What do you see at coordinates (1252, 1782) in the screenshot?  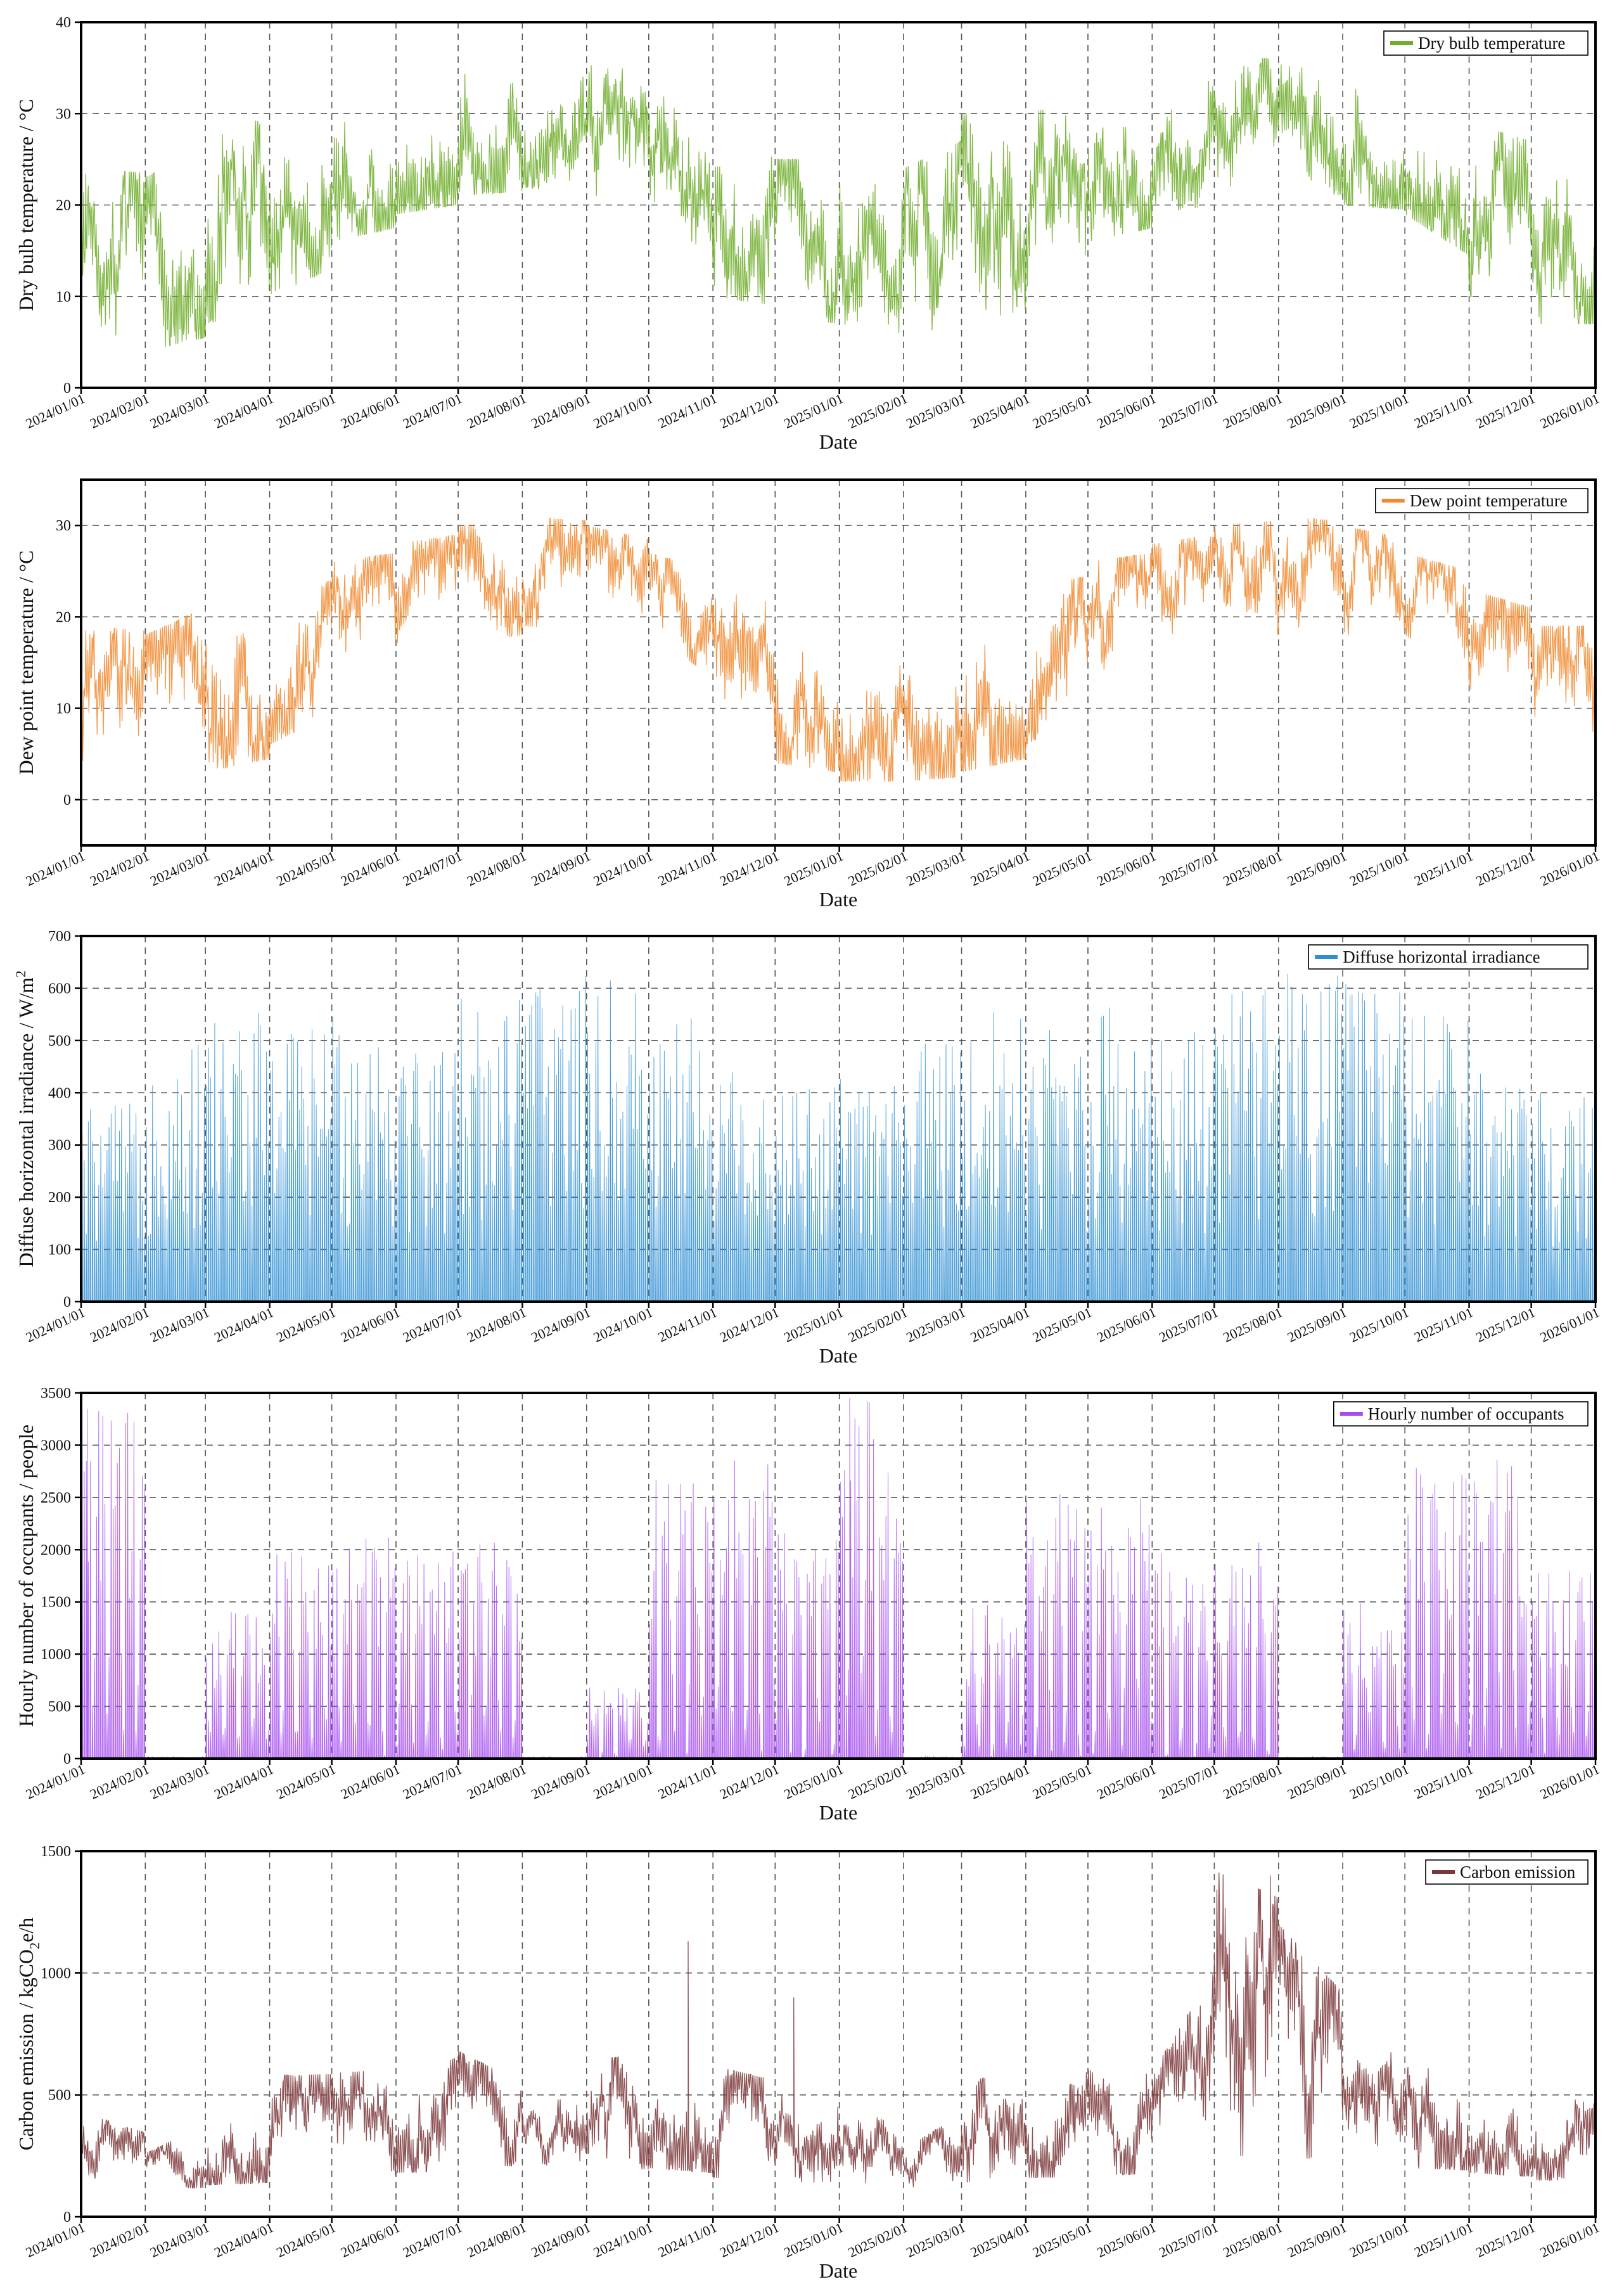 I see `x-tick-label: 2025/08/01` at bounding box center [1252, 1782].